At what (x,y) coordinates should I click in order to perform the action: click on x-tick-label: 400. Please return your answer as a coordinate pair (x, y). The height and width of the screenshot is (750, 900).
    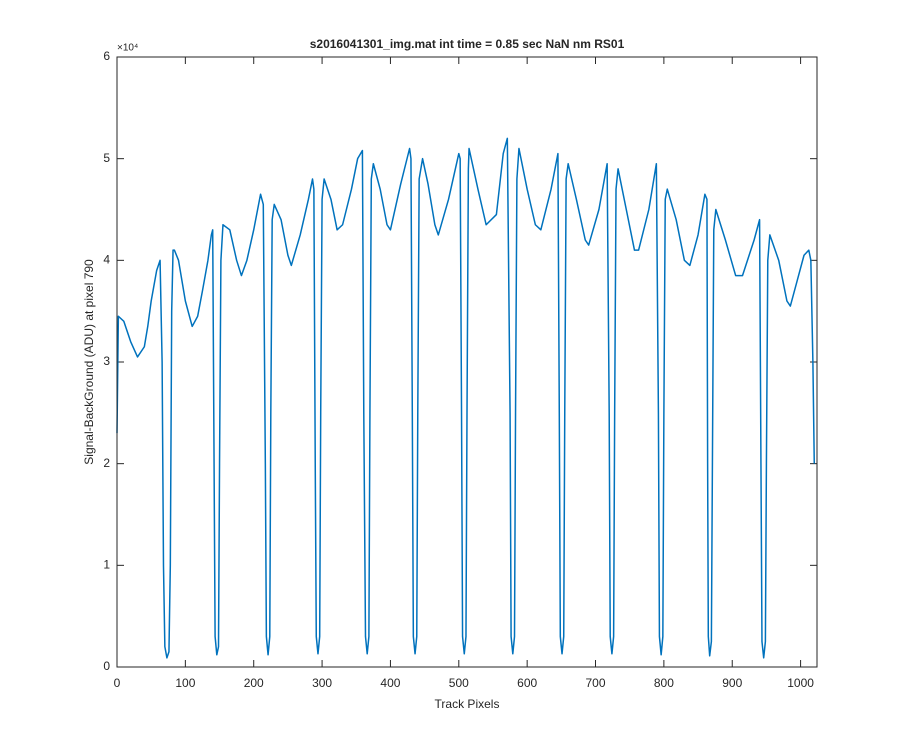
    Looking at the image, I should click on (390, 683).